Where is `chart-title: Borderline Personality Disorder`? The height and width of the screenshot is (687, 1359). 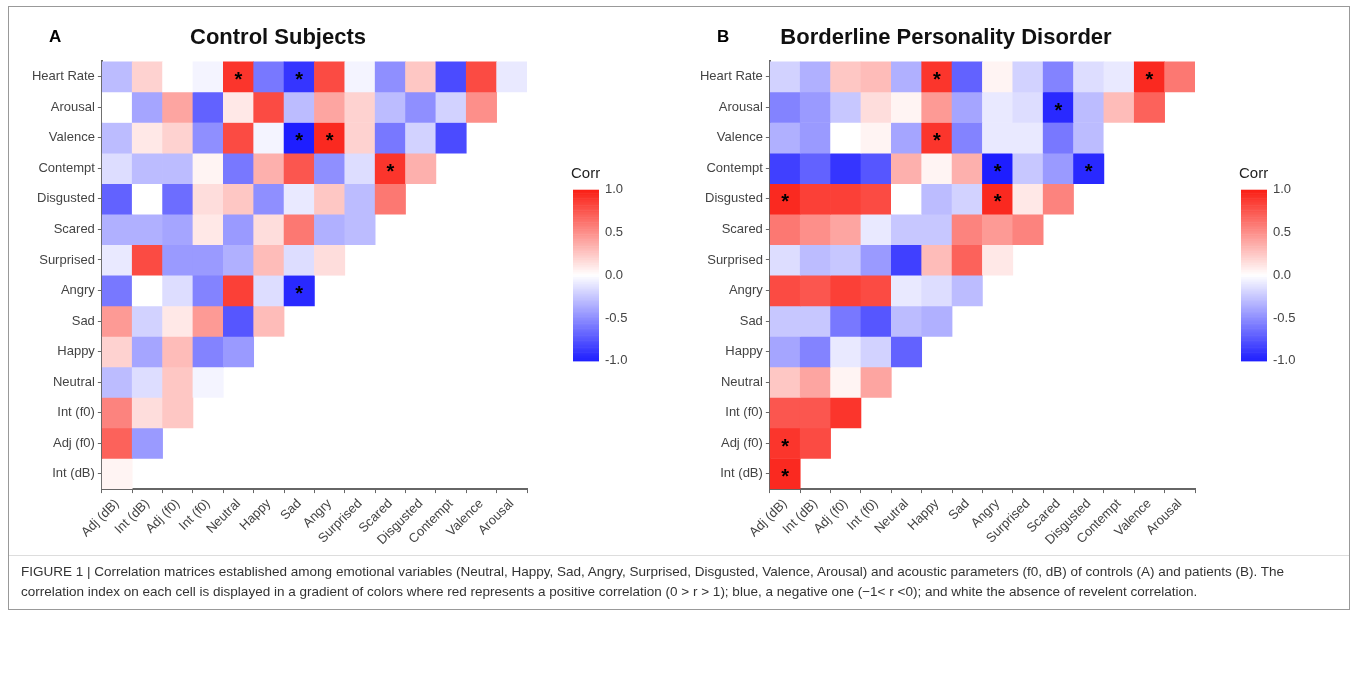 chart-title: Borderline Personality Disorder is located at coordinates (946, 37).